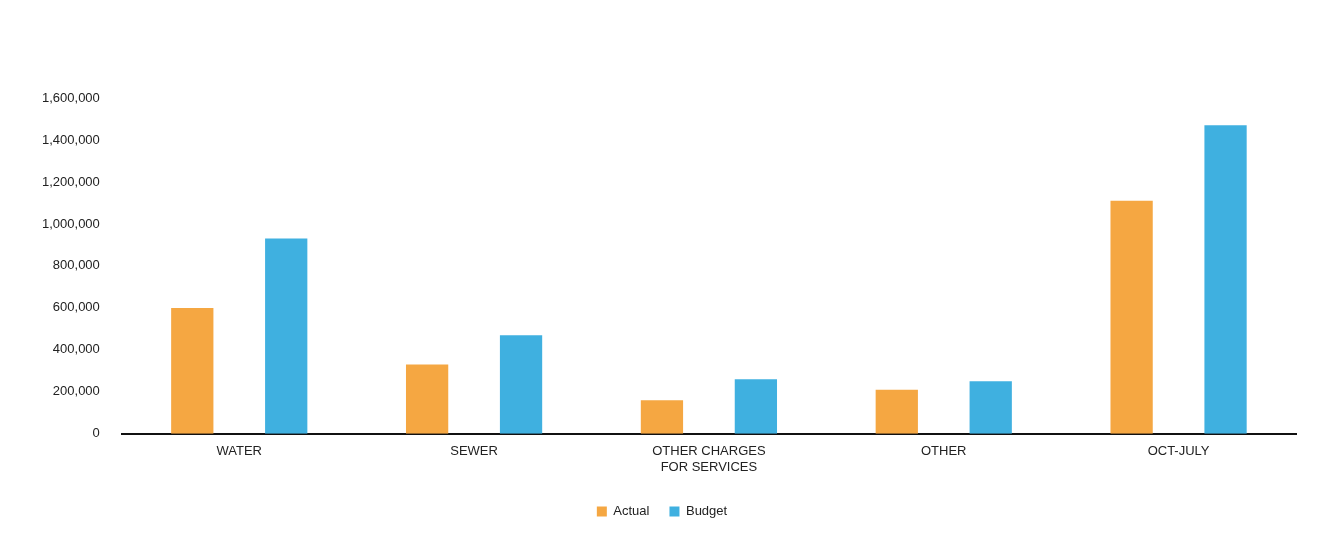 The height and width of the screenshot is (546, 1344). What do you see at coordinates (76, 349) in the screenshot?
I see `y-tick-label: 400,000` at bounding box center [76, 349].